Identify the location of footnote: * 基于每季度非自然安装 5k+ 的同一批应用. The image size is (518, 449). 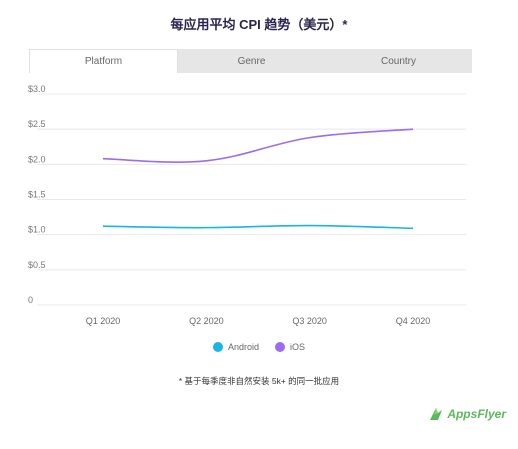
(259, 381).